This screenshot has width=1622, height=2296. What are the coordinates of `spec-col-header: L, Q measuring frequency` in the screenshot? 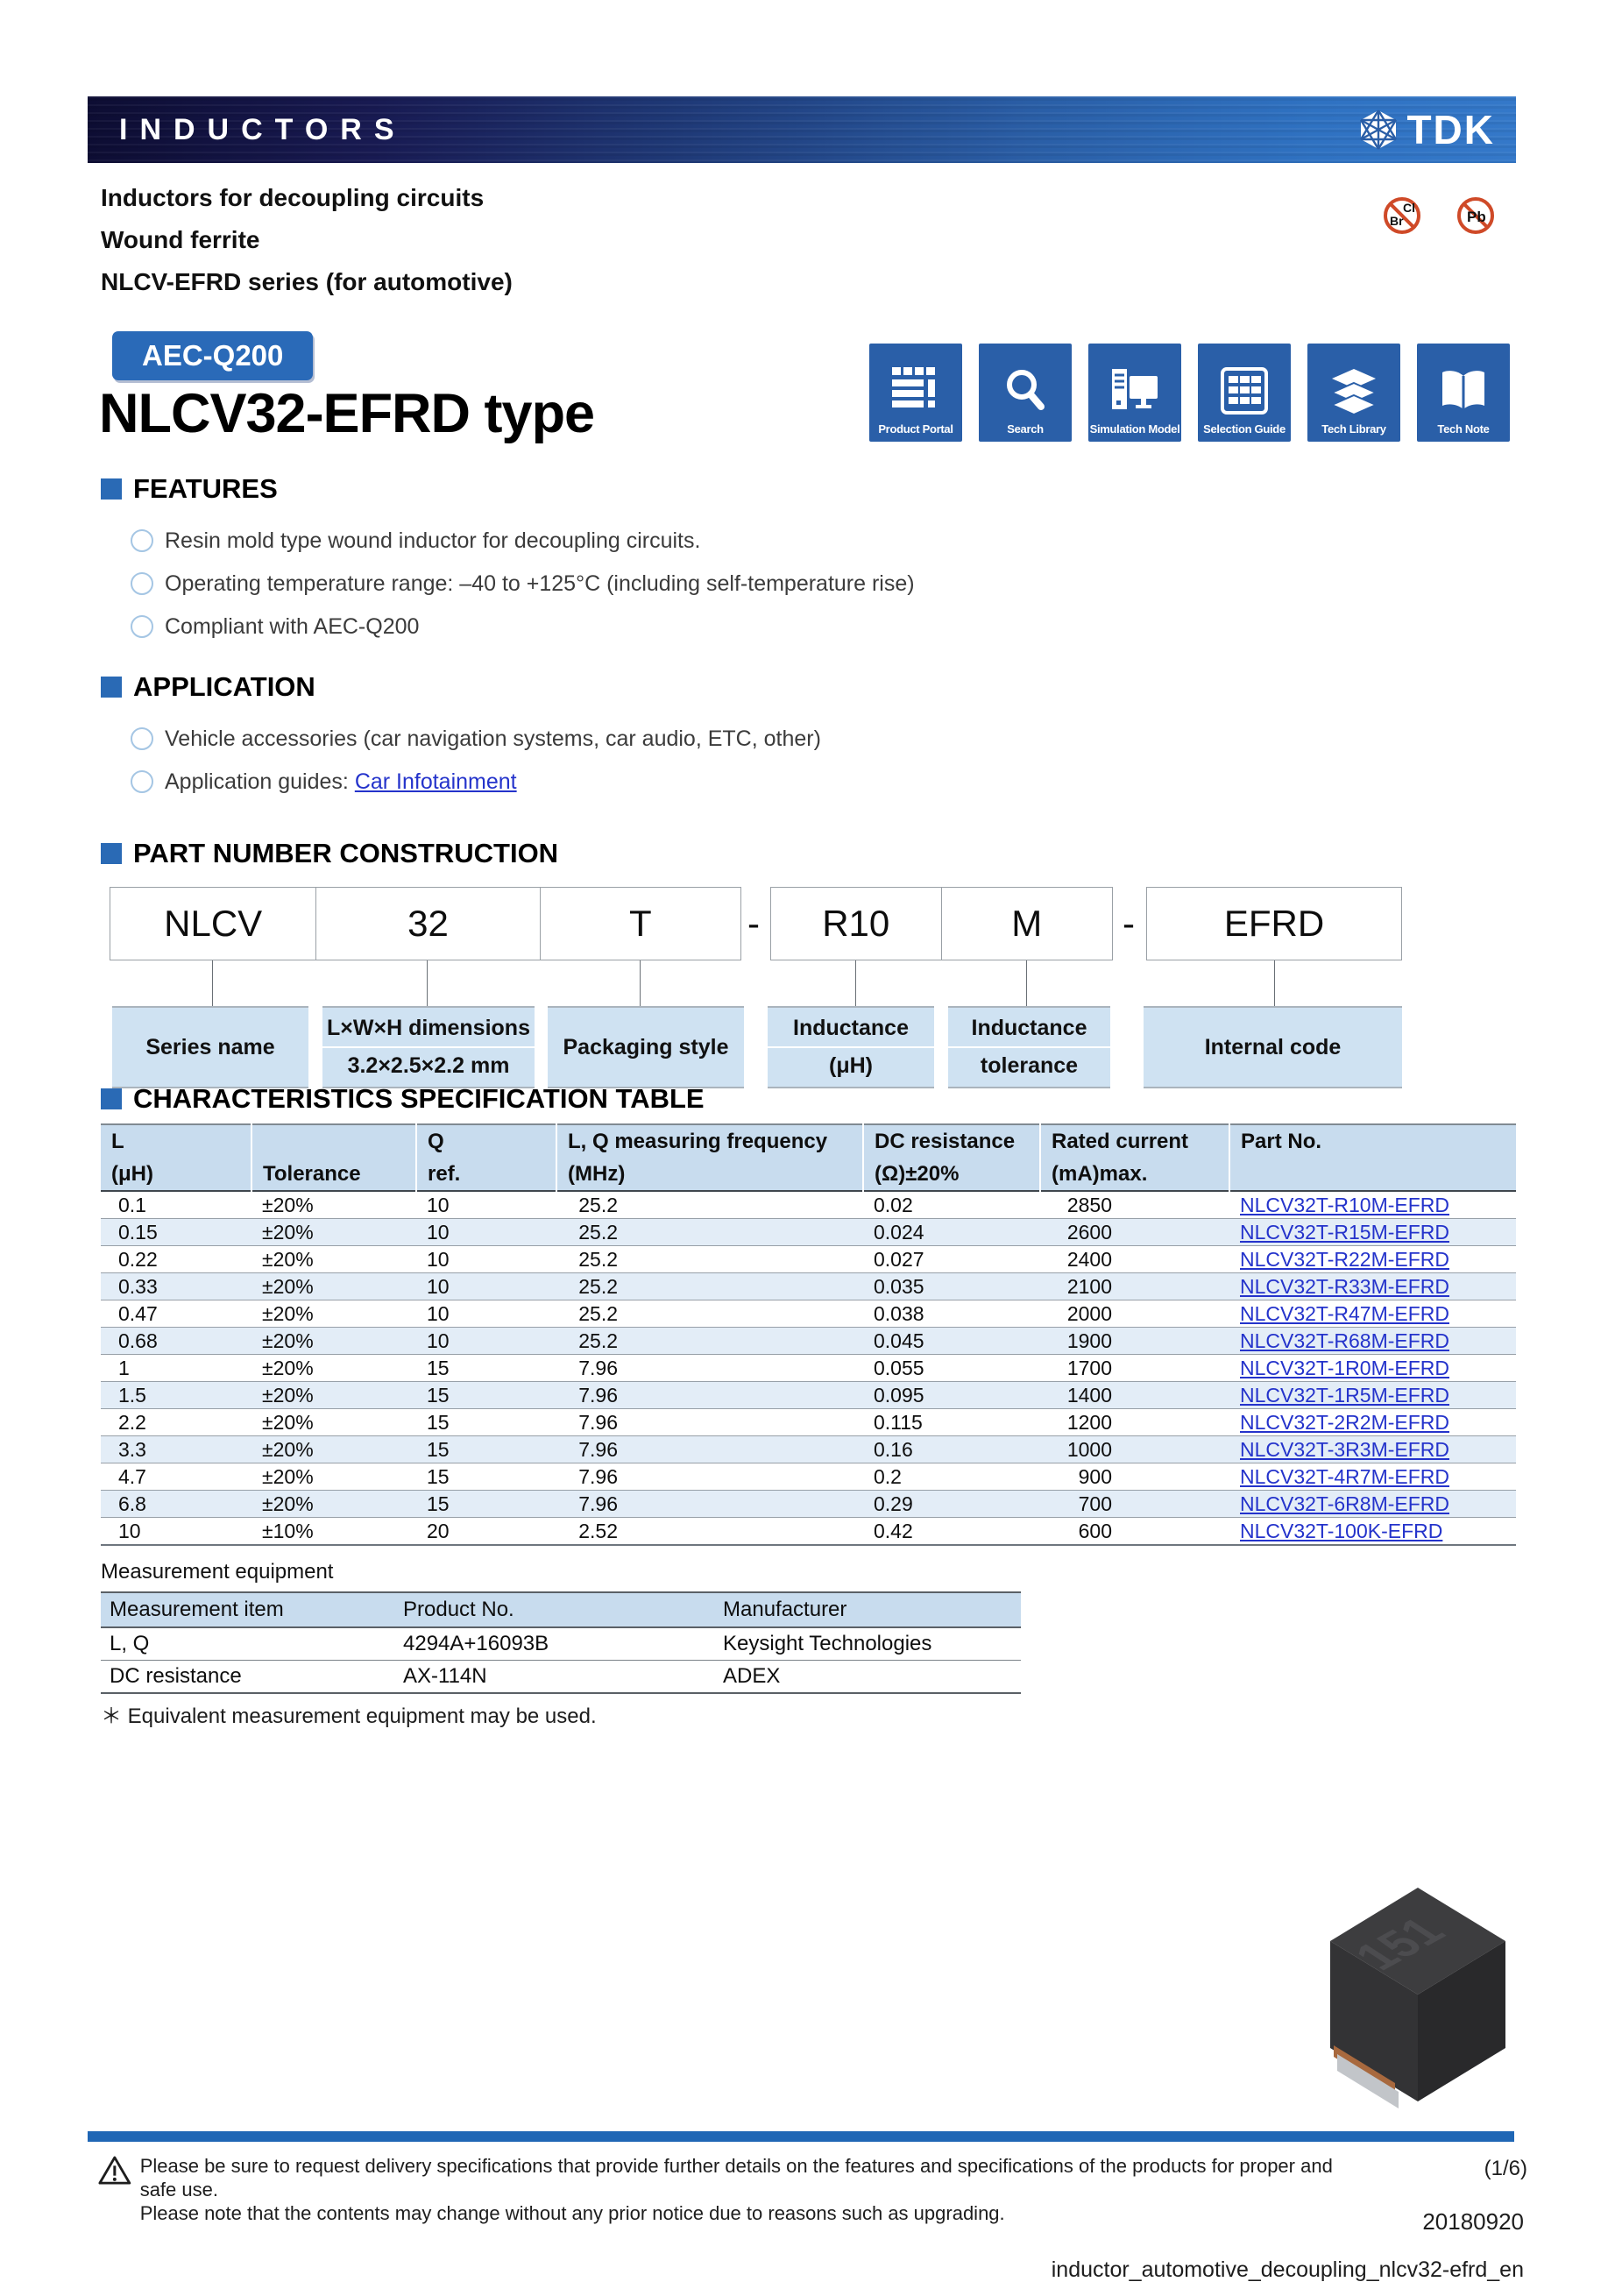 It's located at (710, 1141).